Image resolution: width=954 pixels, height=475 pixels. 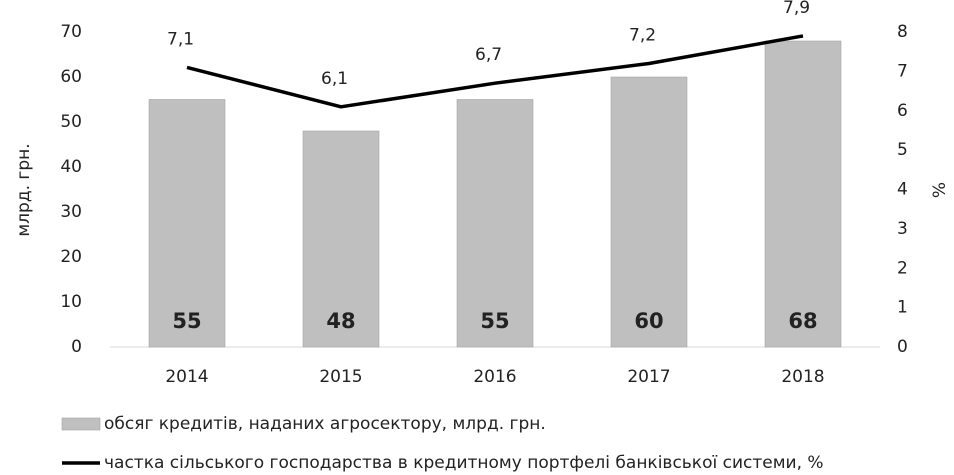 I want to click on bar-value-label: 48, so click(x=340, y=321).